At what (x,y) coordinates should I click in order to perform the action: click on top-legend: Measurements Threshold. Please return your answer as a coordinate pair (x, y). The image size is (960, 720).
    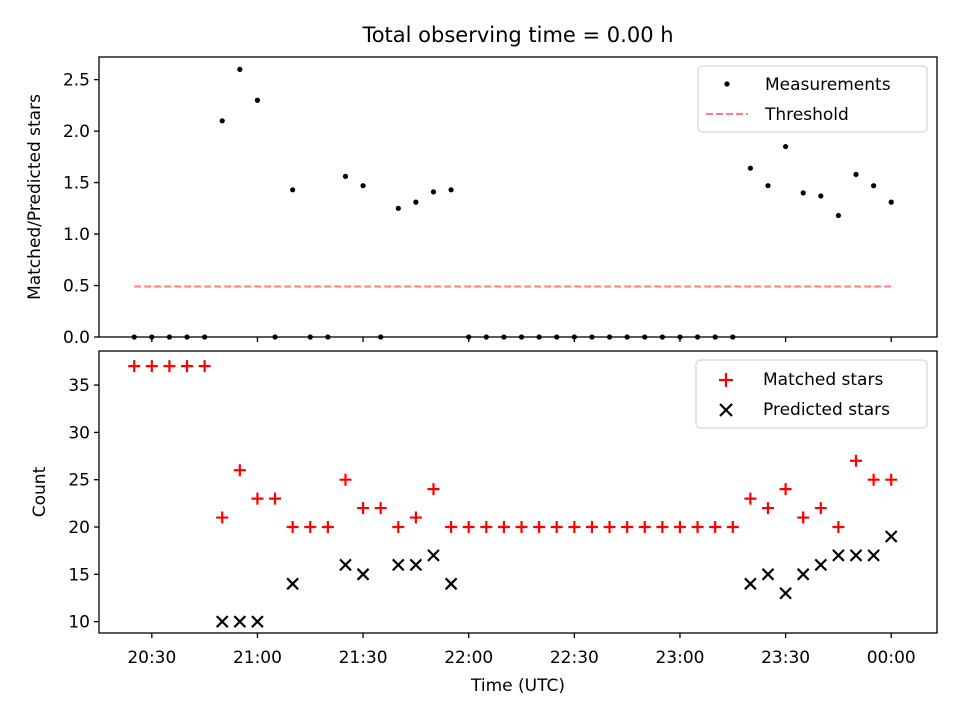
    Looking at the image, I should click on (812, 99).